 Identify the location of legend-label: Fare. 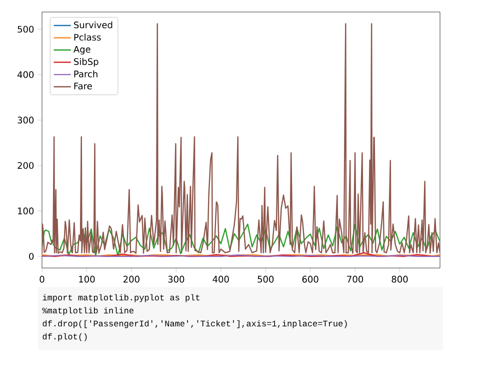
(83, 86).